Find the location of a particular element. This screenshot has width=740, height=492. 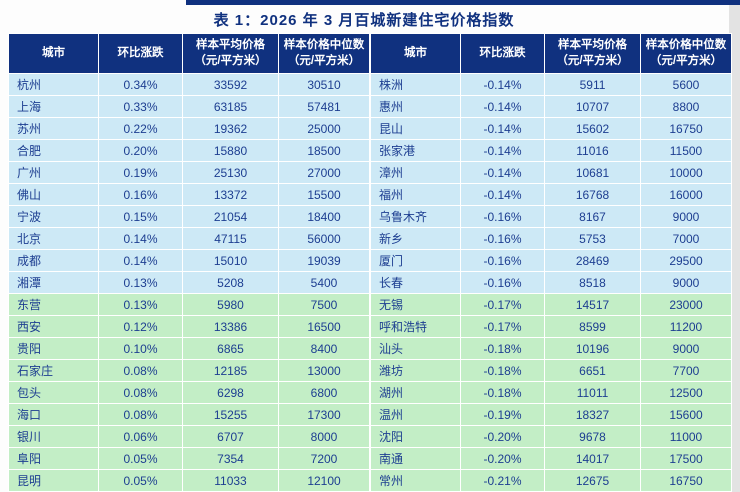

table-row: 银川 0.06% 6707 8000 is located at coordinates (189, 436).